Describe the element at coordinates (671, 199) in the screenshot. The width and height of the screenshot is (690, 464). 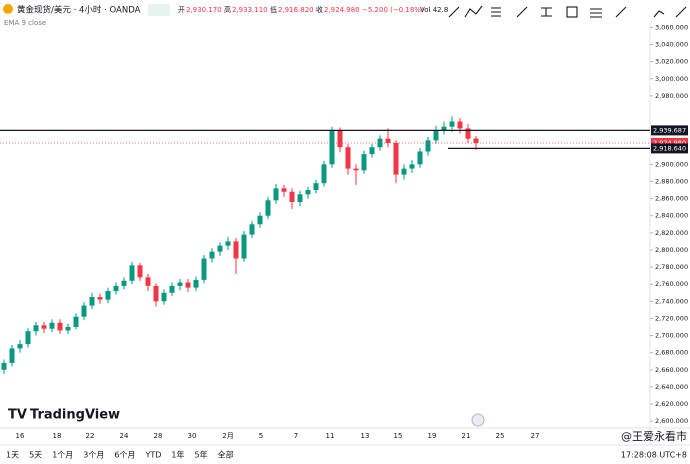
I see `y-tick-label: 2,860.000` at that location.